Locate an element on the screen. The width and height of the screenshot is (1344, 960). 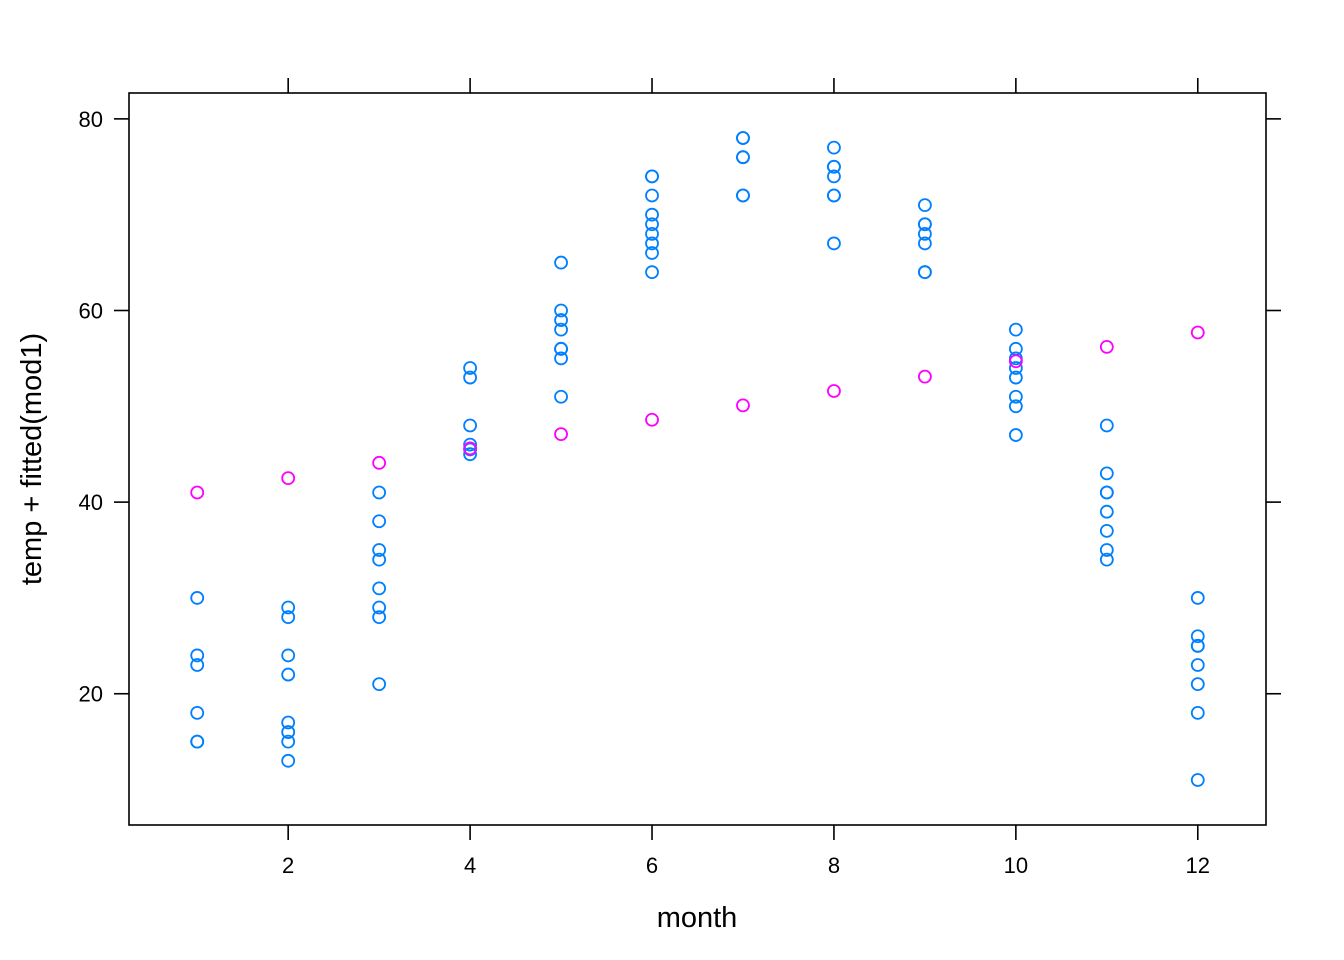
y-tick-label: 20 is located at coordinates (91, 694).